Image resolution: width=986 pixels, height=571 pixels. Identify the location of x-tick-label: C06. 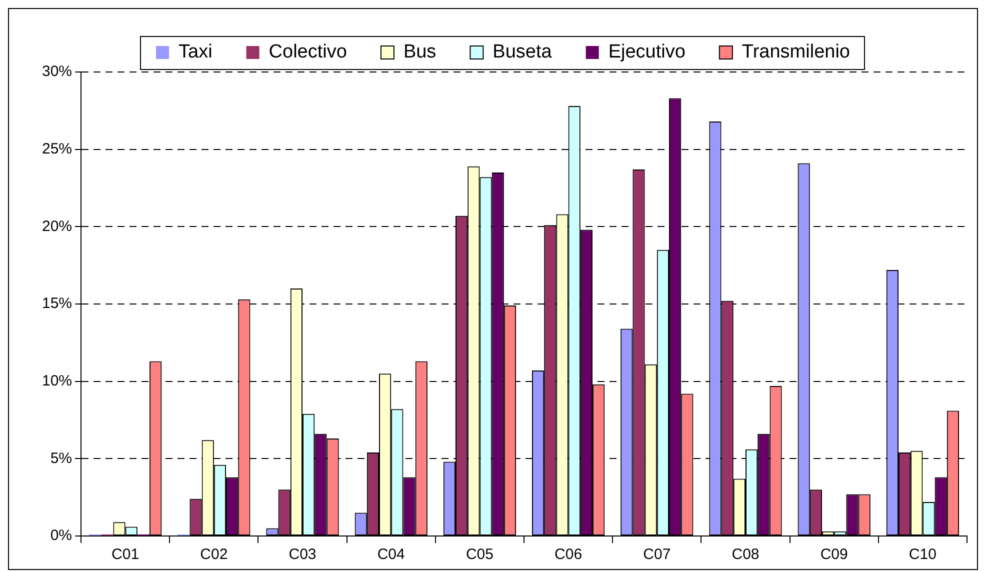
(568, 555).